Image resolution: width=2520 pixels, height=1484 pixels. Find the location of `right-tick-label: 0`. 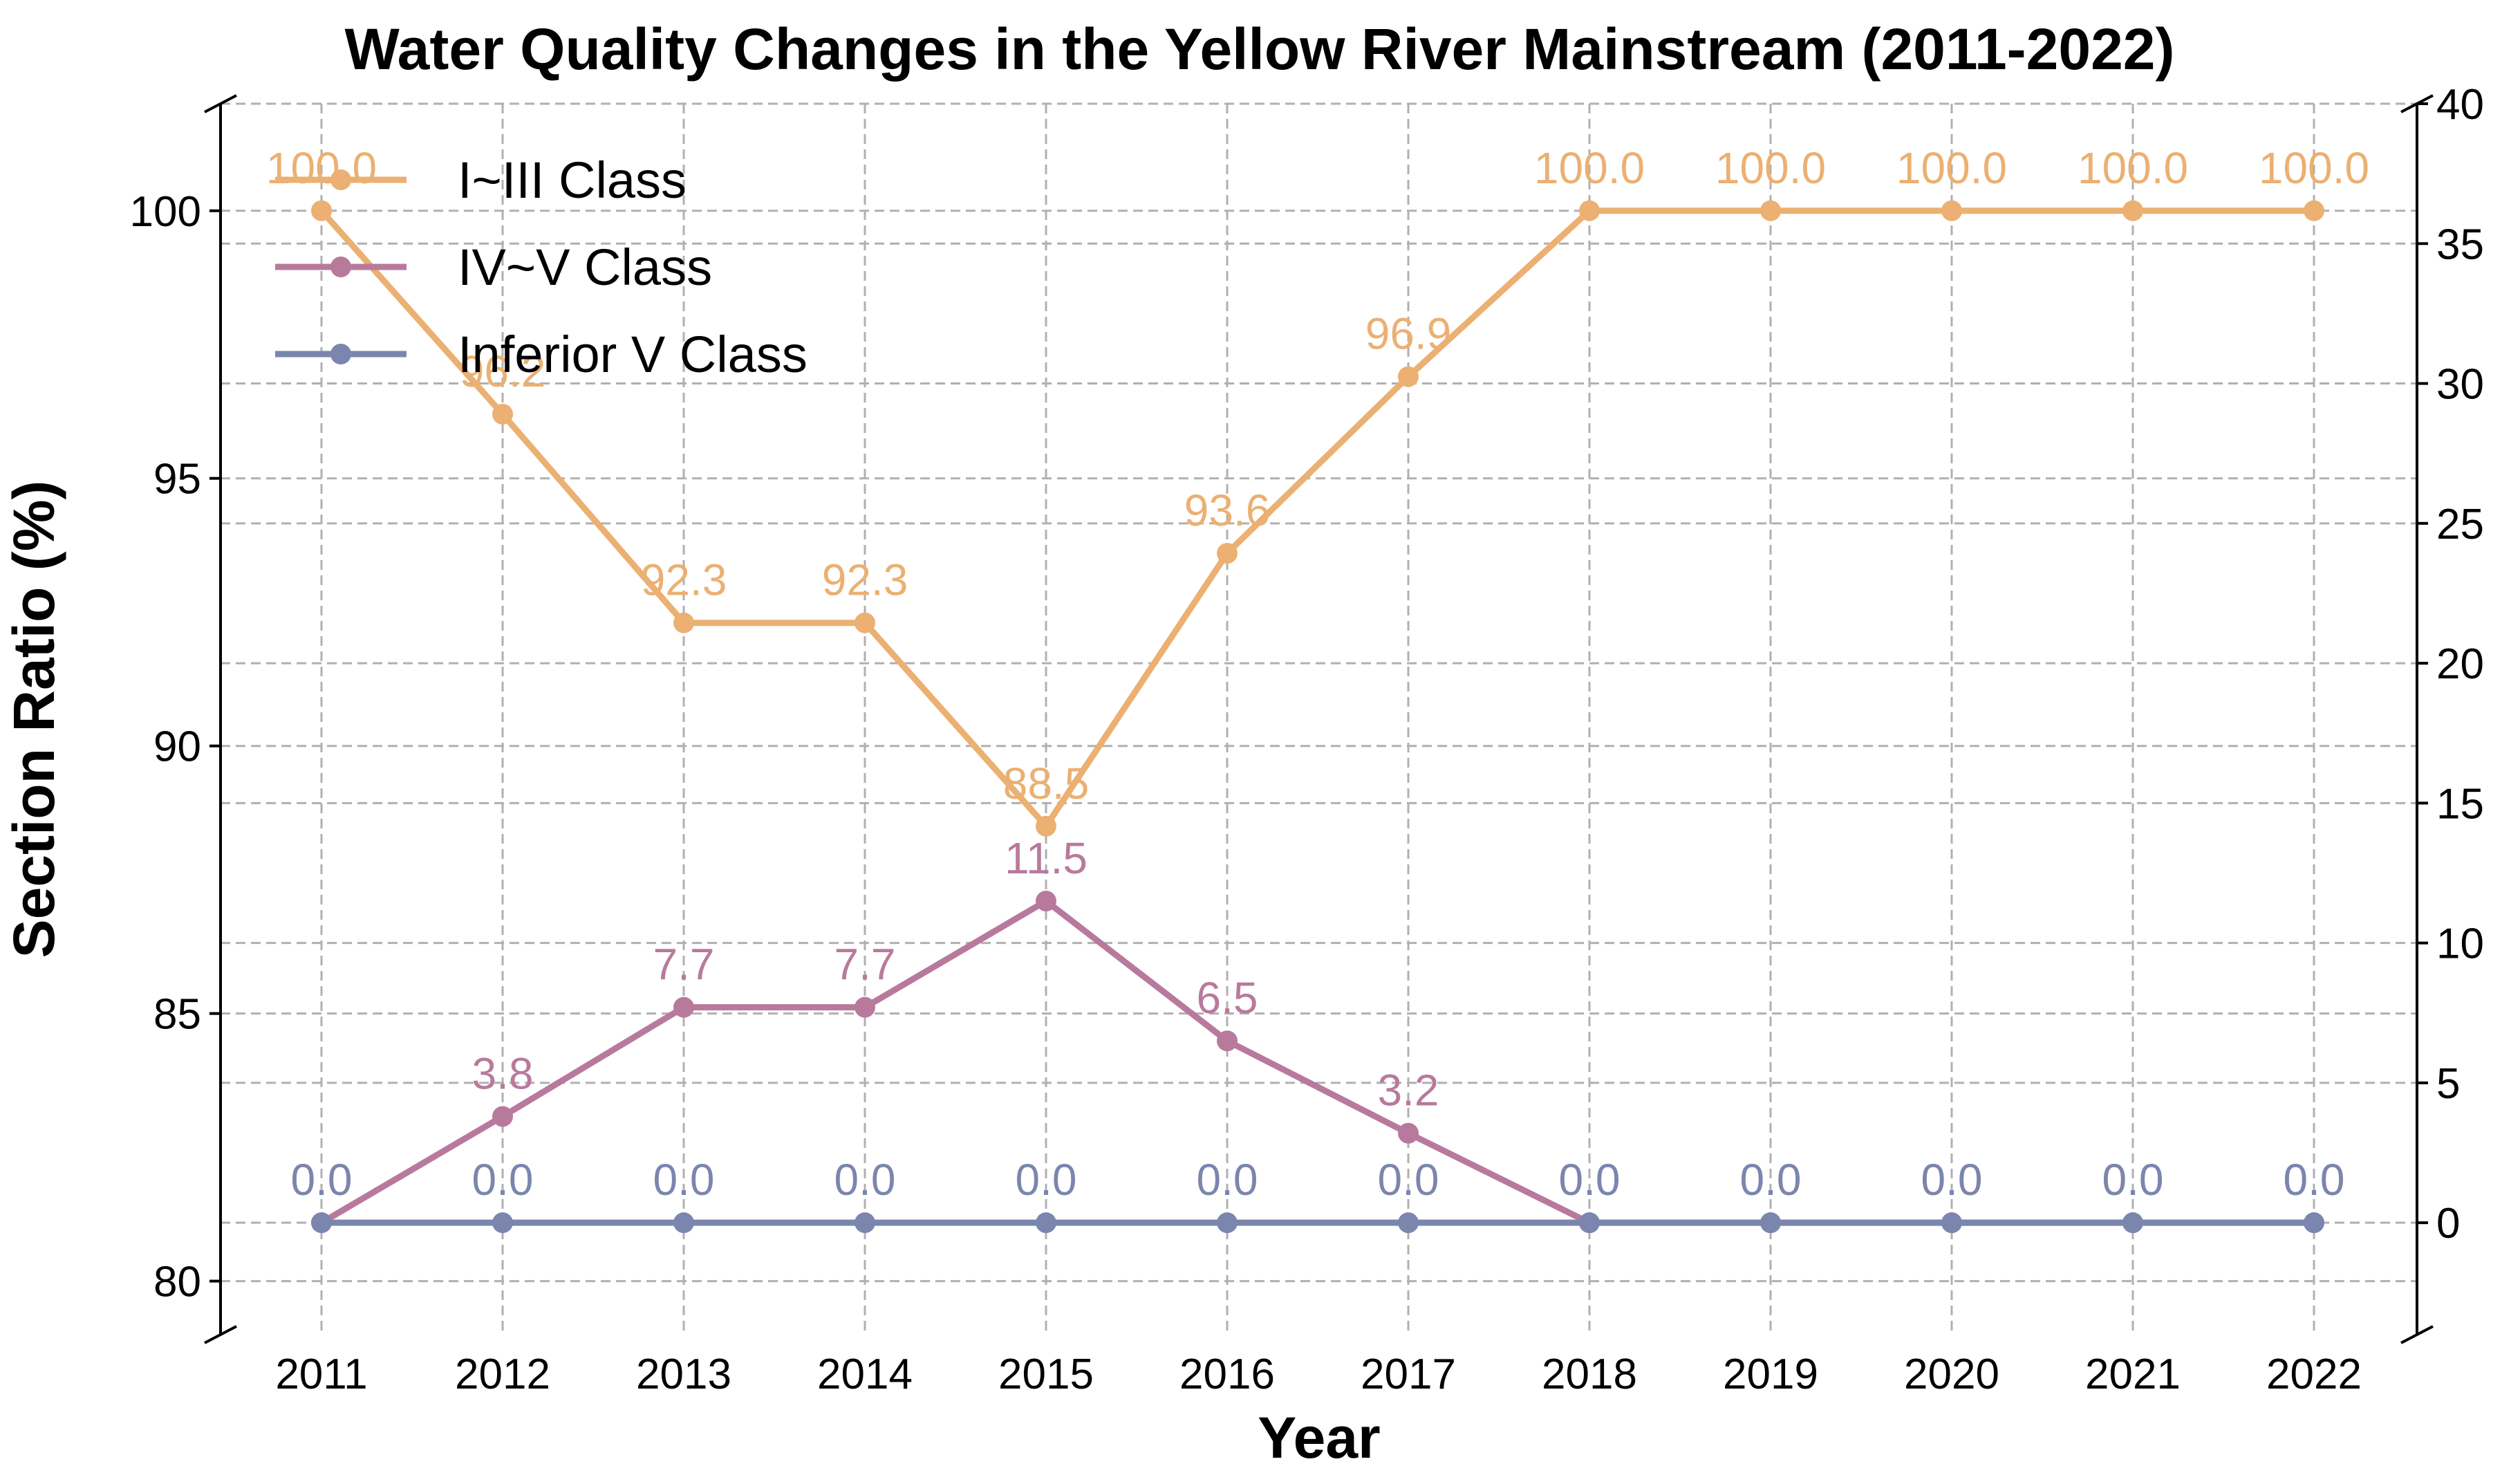

right-tick-label: 0 is located at coordinates (2448, 1224).